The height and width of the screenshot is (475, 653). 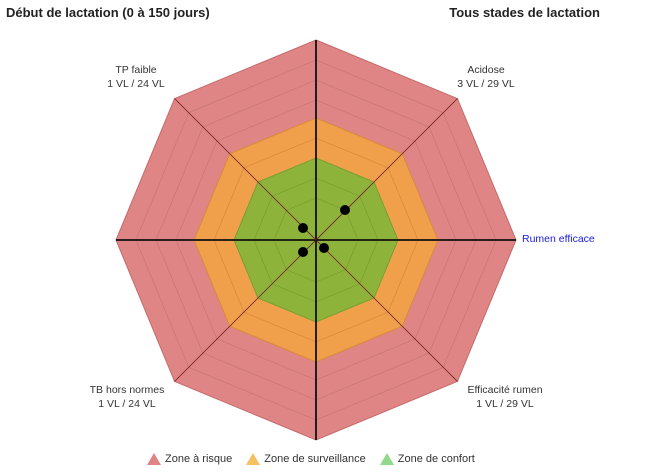 I want to click on legend-item-surveillance: Zone de surveillance, so click(x=306, y=459).